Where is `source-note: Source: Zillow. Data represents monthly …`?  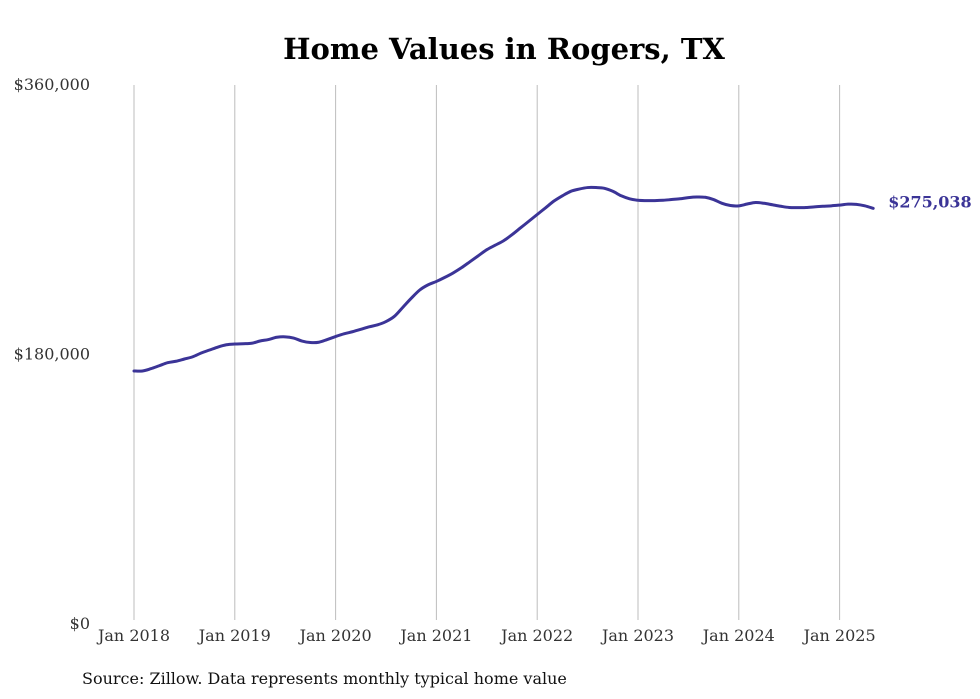 source-note: Source: Zillow. Data represents monthly … is located at coordinates (324, 678).